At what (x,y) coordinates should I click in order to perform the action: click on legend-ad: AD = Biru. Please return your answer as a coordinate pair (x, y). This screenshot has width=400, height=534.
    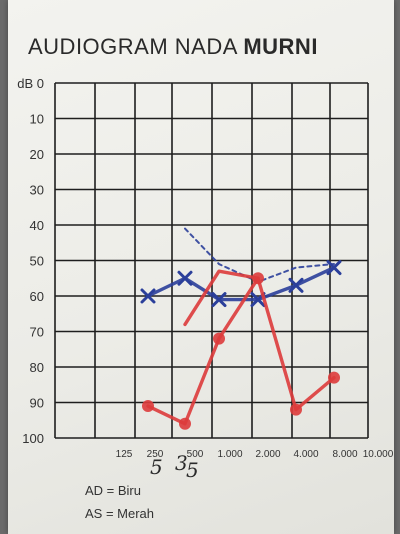
    Looking at the image, I should click on (113, 490).